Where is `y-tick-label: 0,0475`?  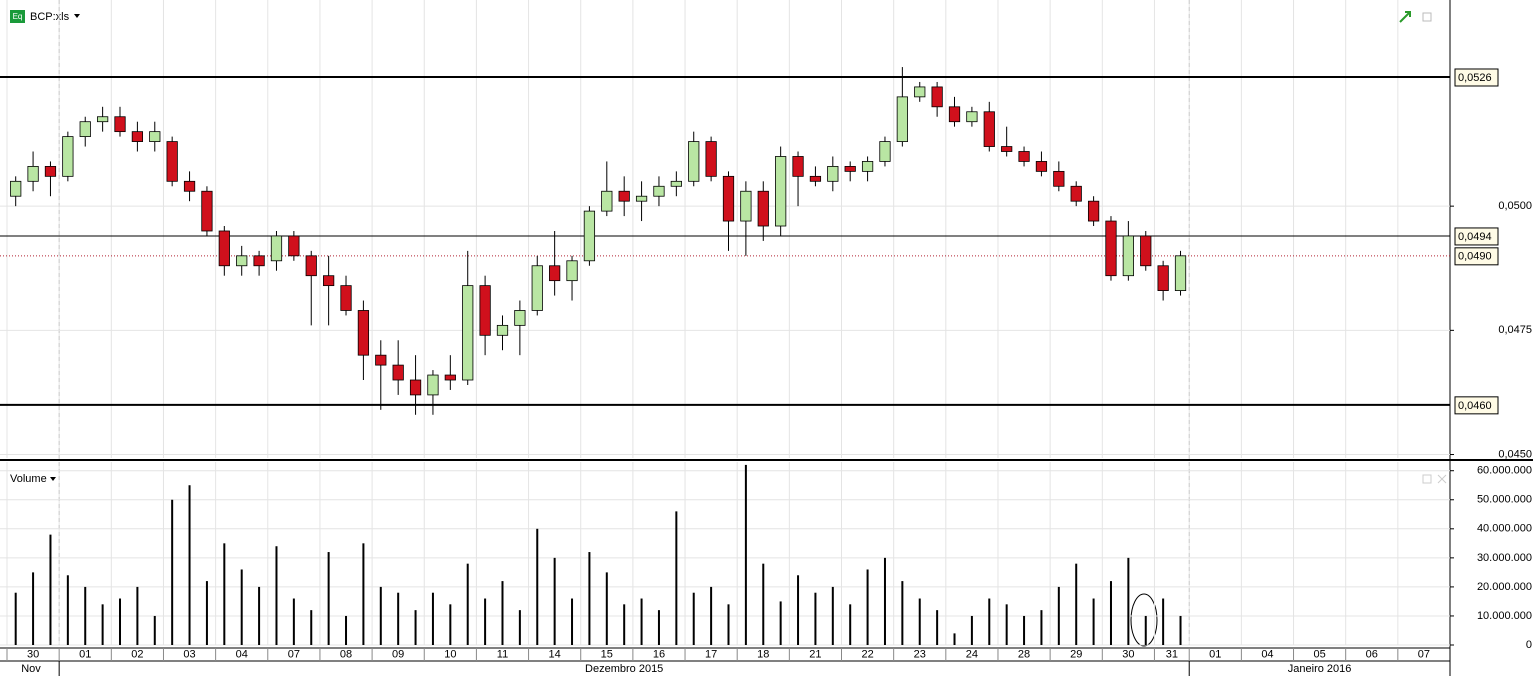
y-tick-label: 0,0475 is located at coordinates (1515, 330).